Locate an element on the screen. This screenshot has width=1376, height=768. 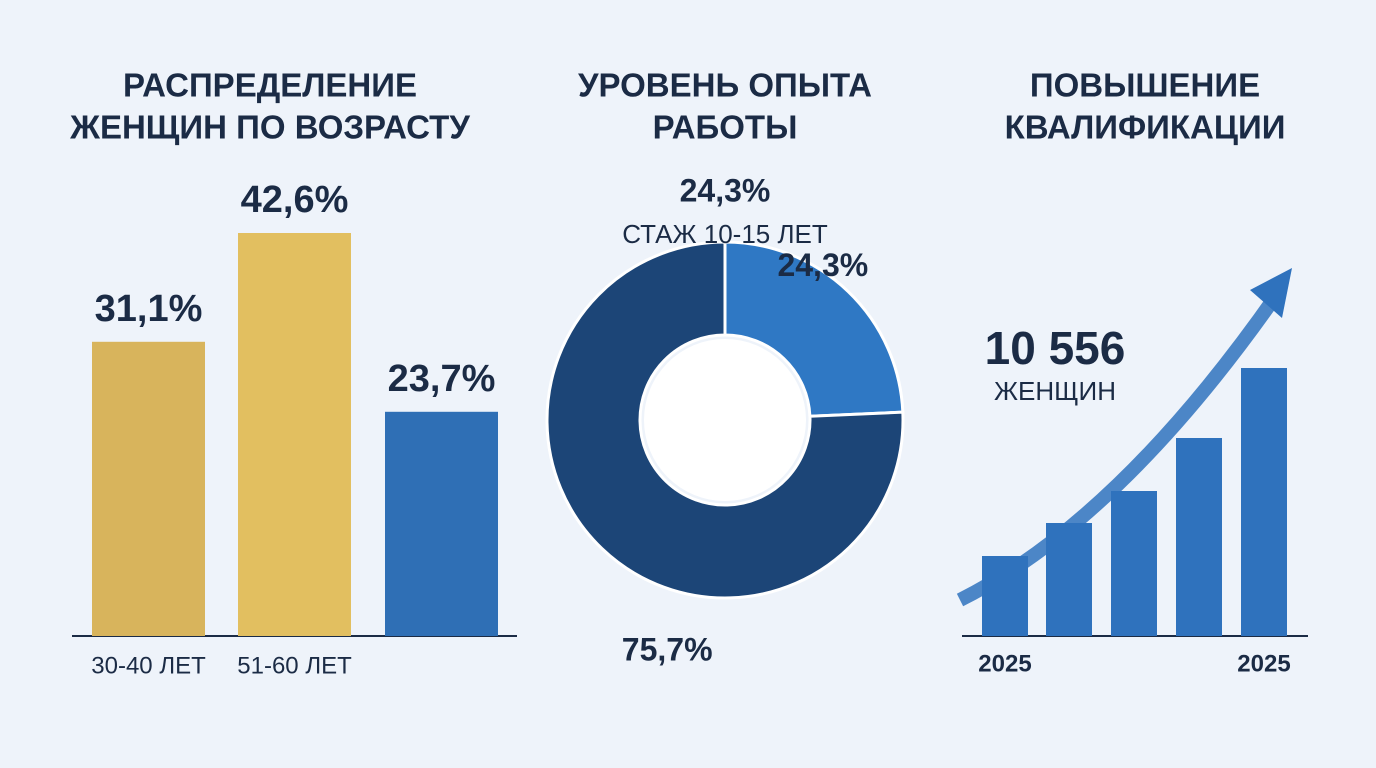
category-label: 30-40 ЛЕТ is located at coordinates (148, 665).